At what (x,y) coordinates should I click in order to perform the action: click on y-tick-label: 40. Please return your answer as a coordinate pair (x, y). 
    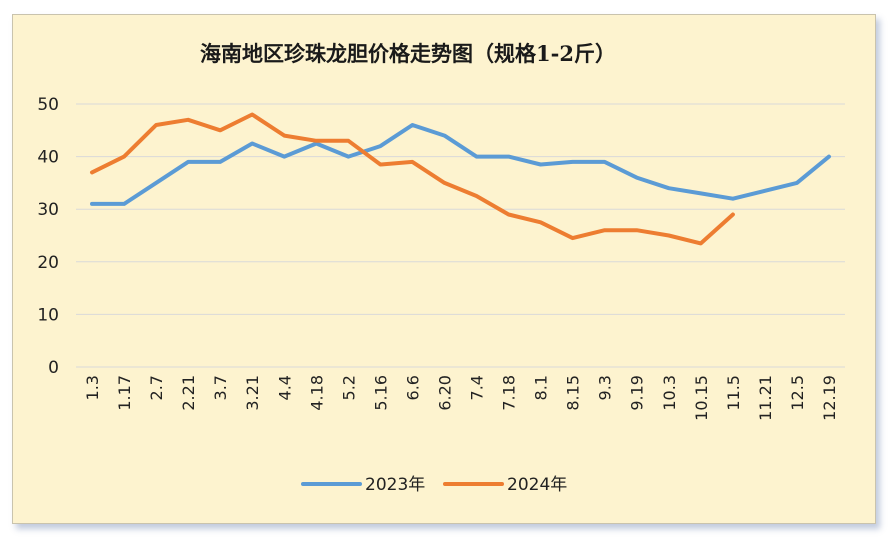
    Looking at the image, I should click on (48, 158).